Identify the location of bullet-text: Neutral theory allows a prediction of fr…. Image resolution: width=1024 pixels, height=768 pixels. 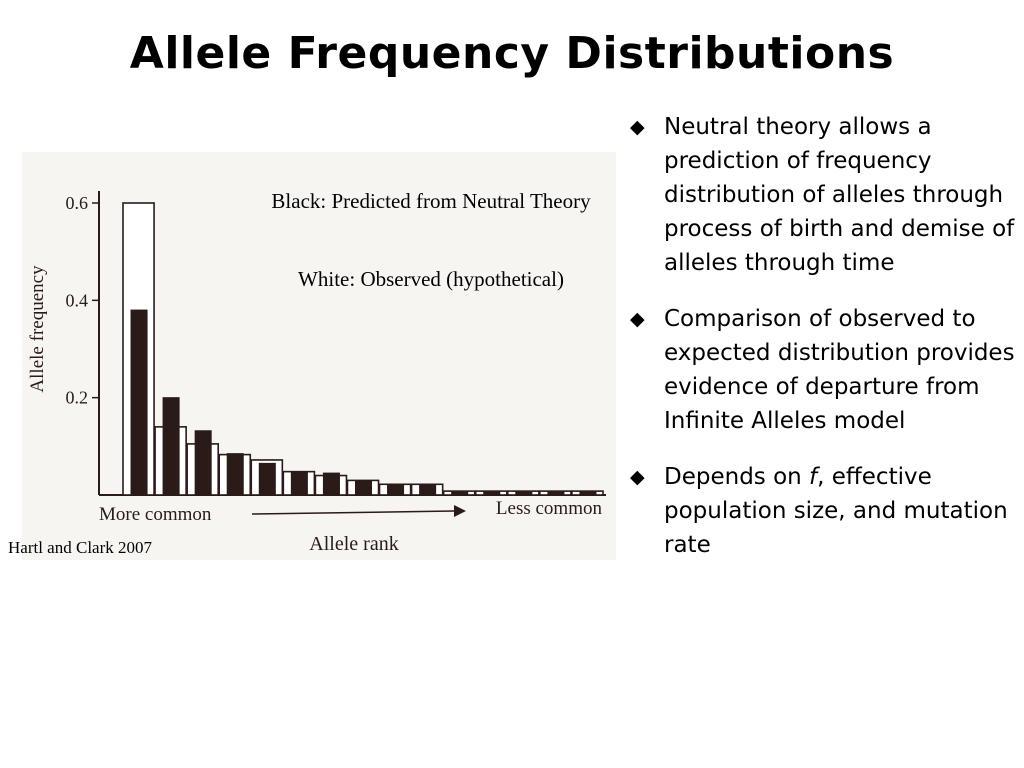
(839, 195).